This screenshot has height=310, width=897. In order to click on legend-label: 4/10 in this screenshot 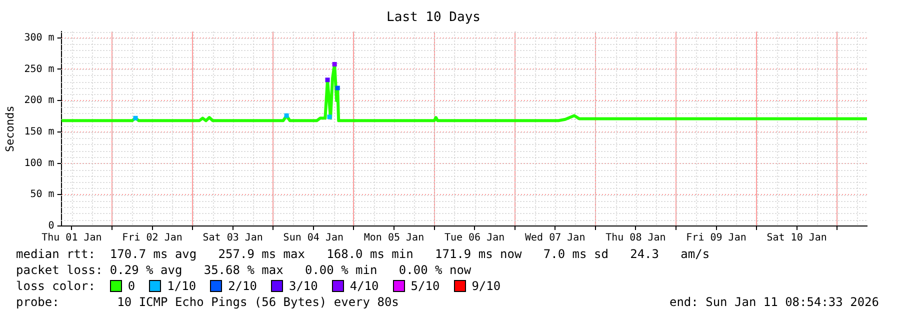, I will do `click(364, 286)`.